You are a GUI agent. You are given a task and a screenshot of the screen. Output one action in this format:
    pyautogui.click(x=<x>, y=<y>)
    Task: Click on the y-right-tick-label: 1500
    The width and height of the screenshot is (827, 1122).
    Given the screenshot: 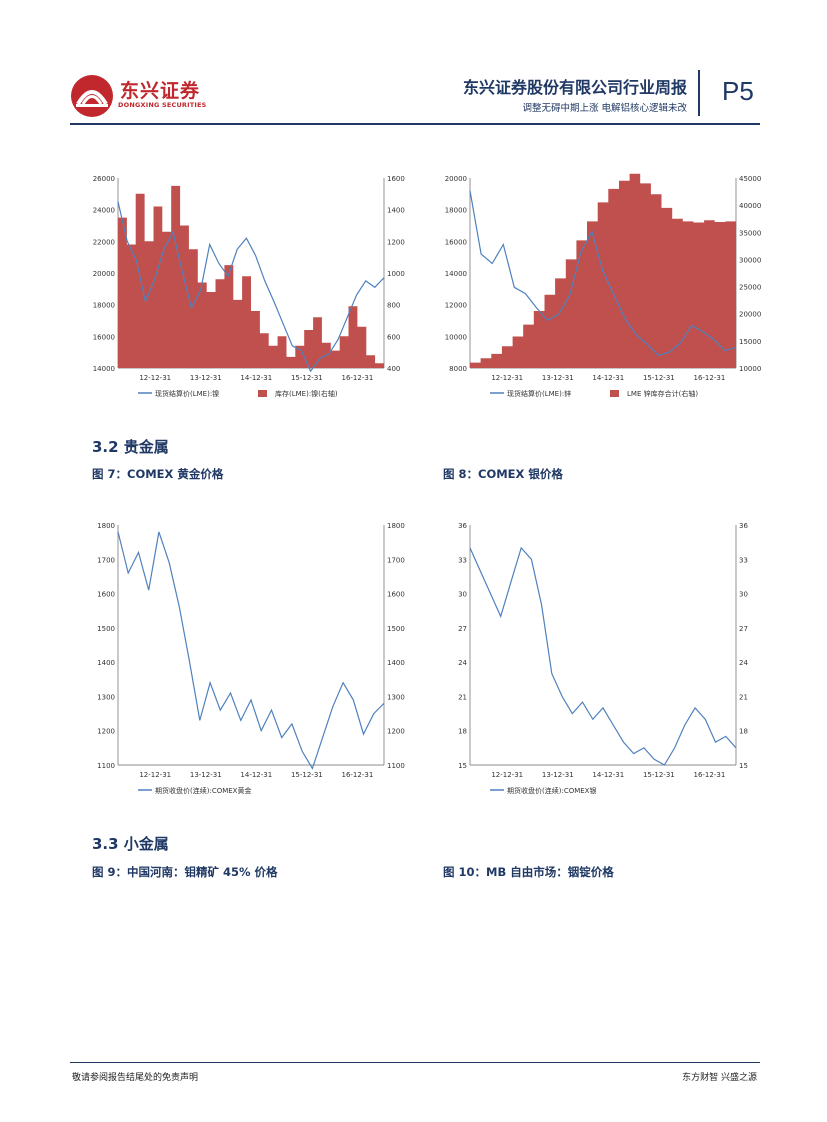 What is the action you would take?
    pyautogui.click(x=396, y=629)
    